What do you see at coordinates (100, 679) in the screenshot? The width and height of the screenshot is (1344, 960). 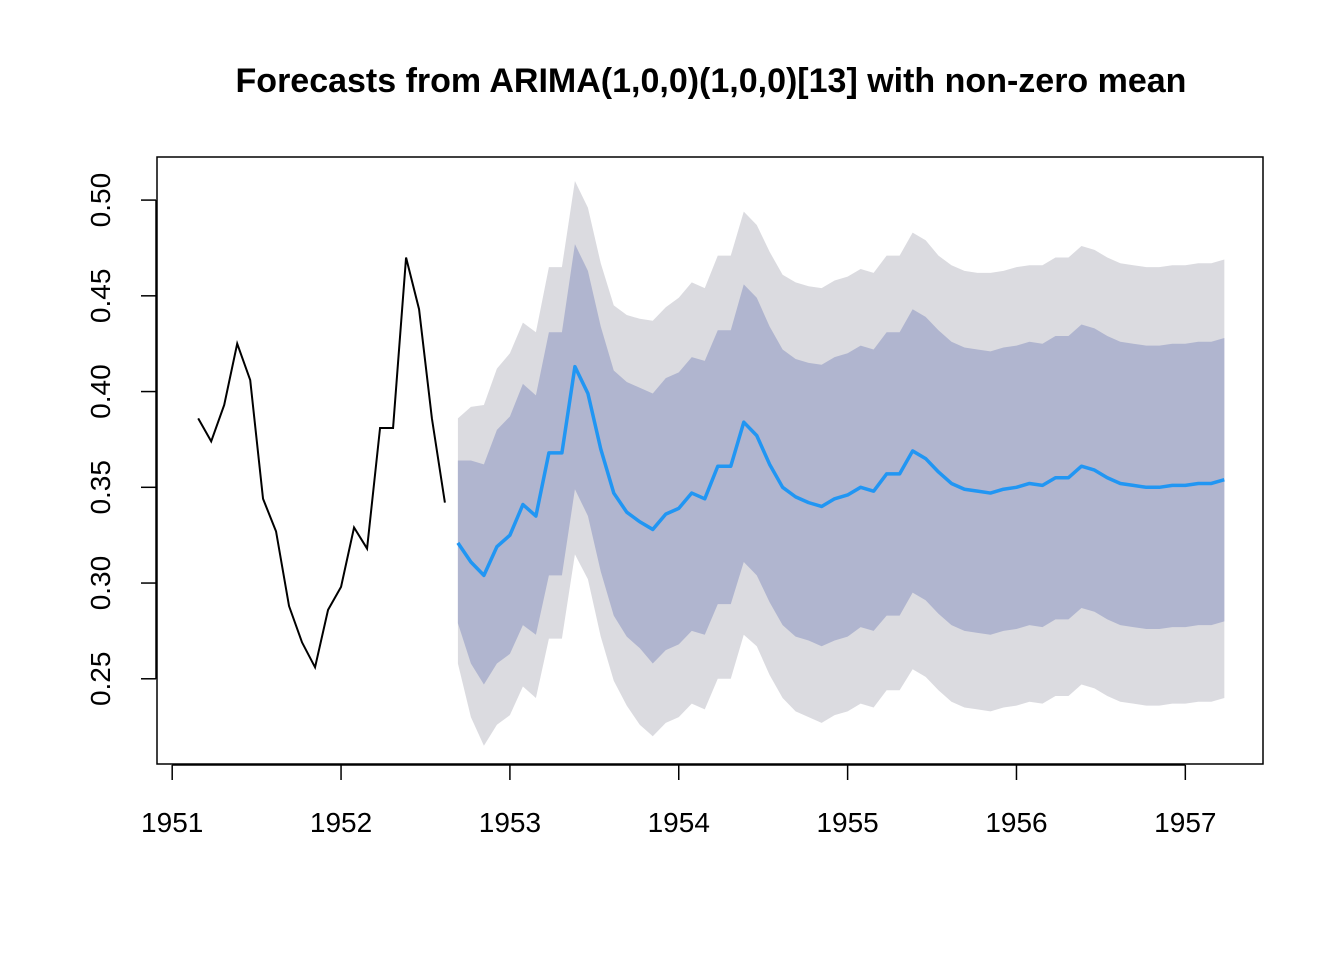 I see `y-tick-label: 0.25` at bounding box center [100, 679].